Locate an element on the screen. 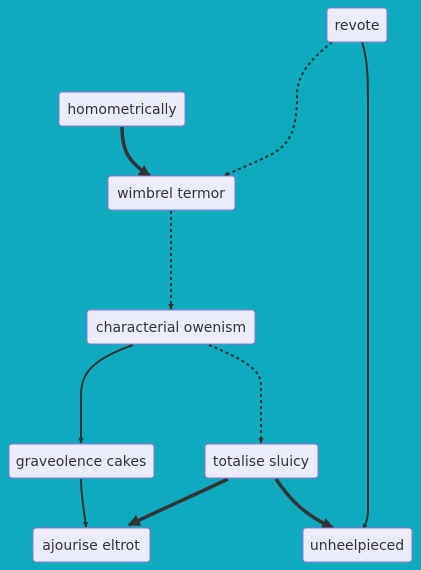  node-label: homometrically is located at coordinates (121, 110).